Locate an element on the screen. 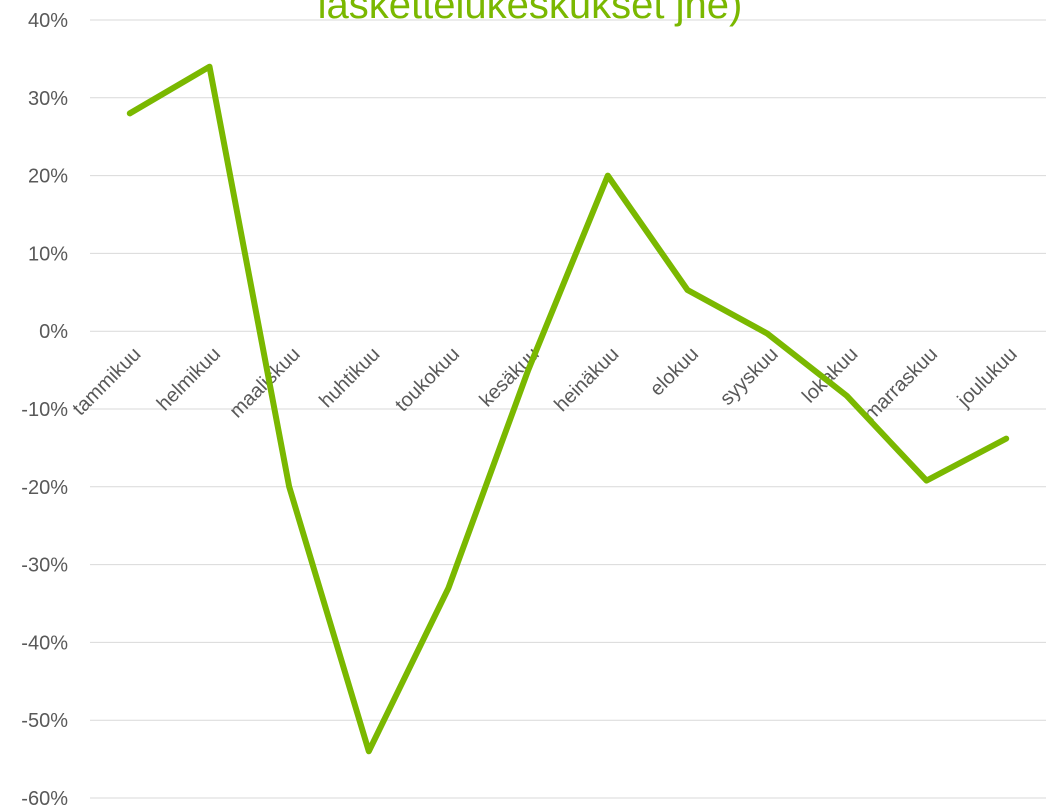 Image resolution: width=1046 pixels, height=810 pixels. x-tick-label: elokuu is located at coordinates (674, 371).